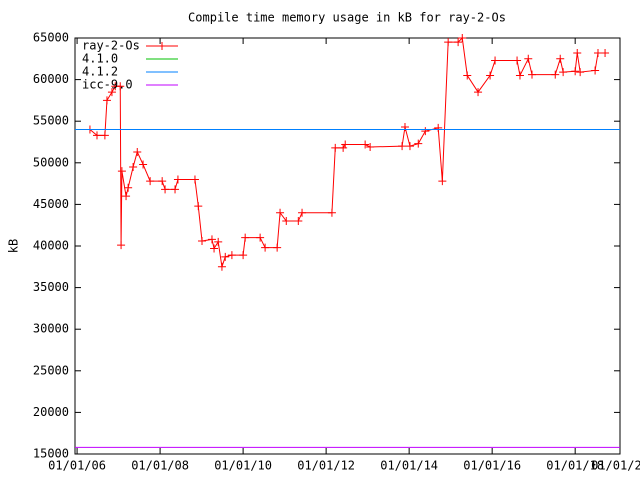 The width and height of the screenshot is (640, 480). I want to click on y-tick-label: 65000, so click(51, 38).